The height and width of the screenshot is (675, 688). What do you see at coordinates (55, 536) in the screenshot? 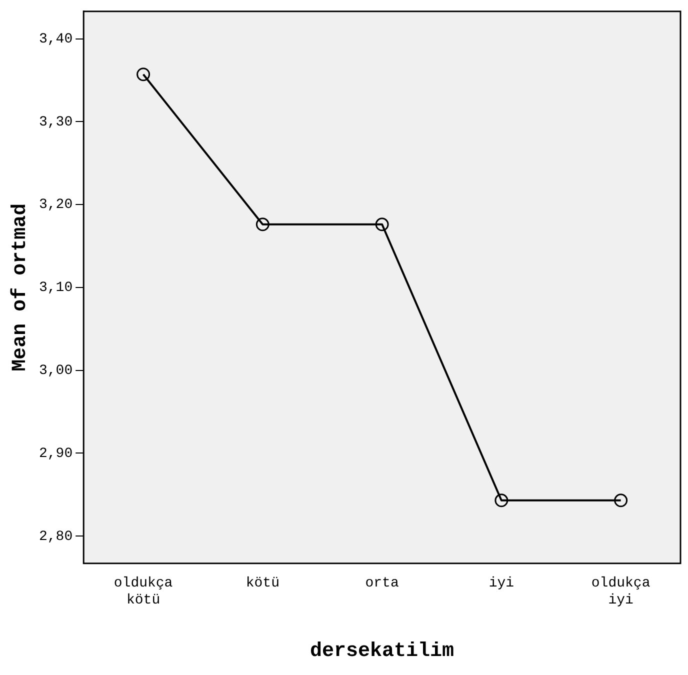
I see `y-tick-label: 2,80` at bounding box center [55, 536].